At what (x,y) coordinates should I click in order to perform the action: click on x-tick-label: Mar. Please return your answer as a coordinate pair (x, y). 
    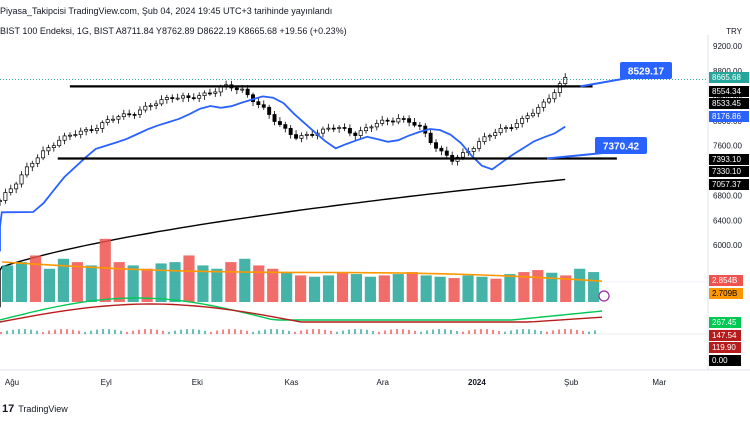
    Looking at the image, I should click on (659, 382).